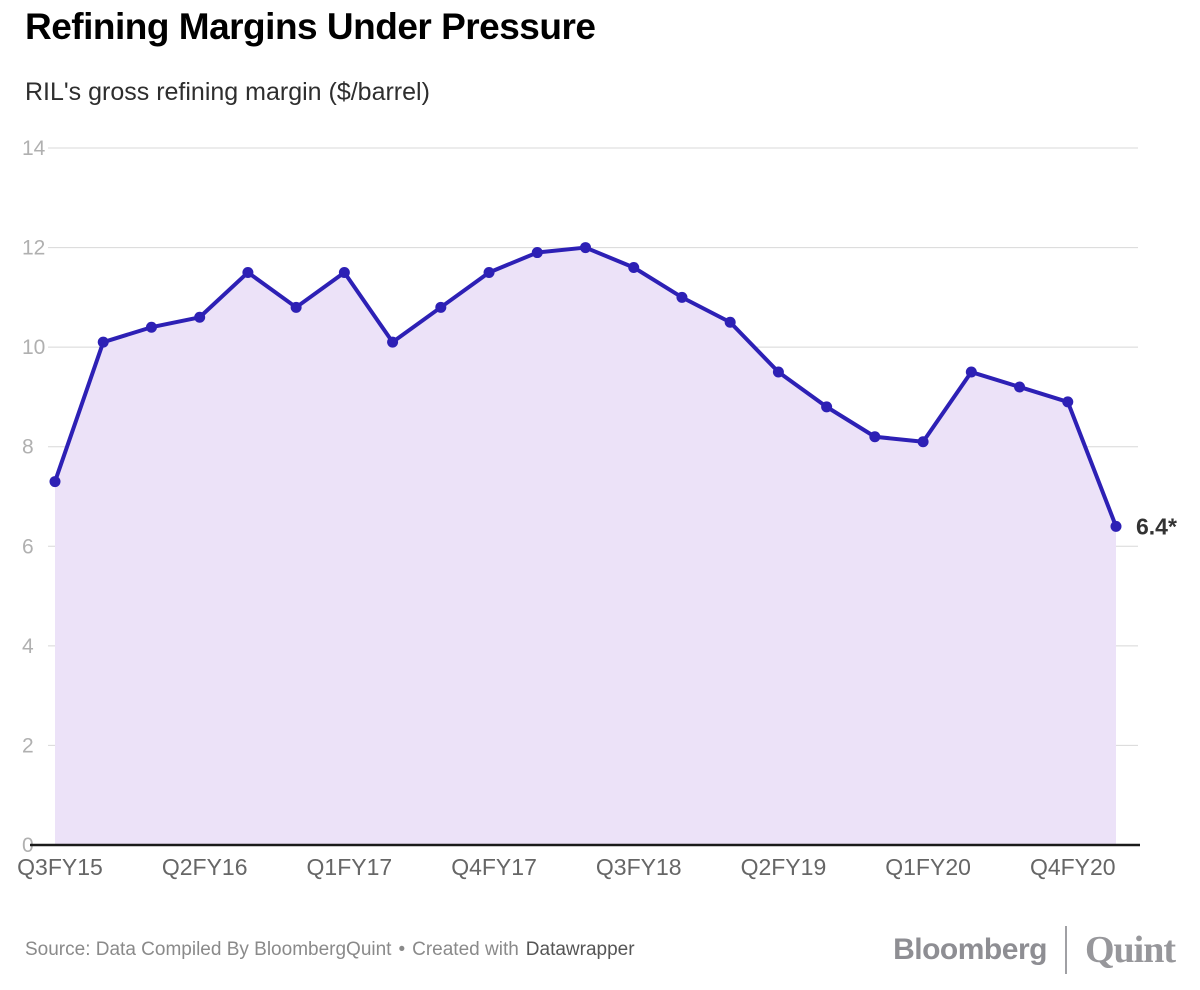  What do you see at coordinates (1130, 950) in the screenshot?
I see `quint-logo: Quint` at bounding box center [1130, 950].